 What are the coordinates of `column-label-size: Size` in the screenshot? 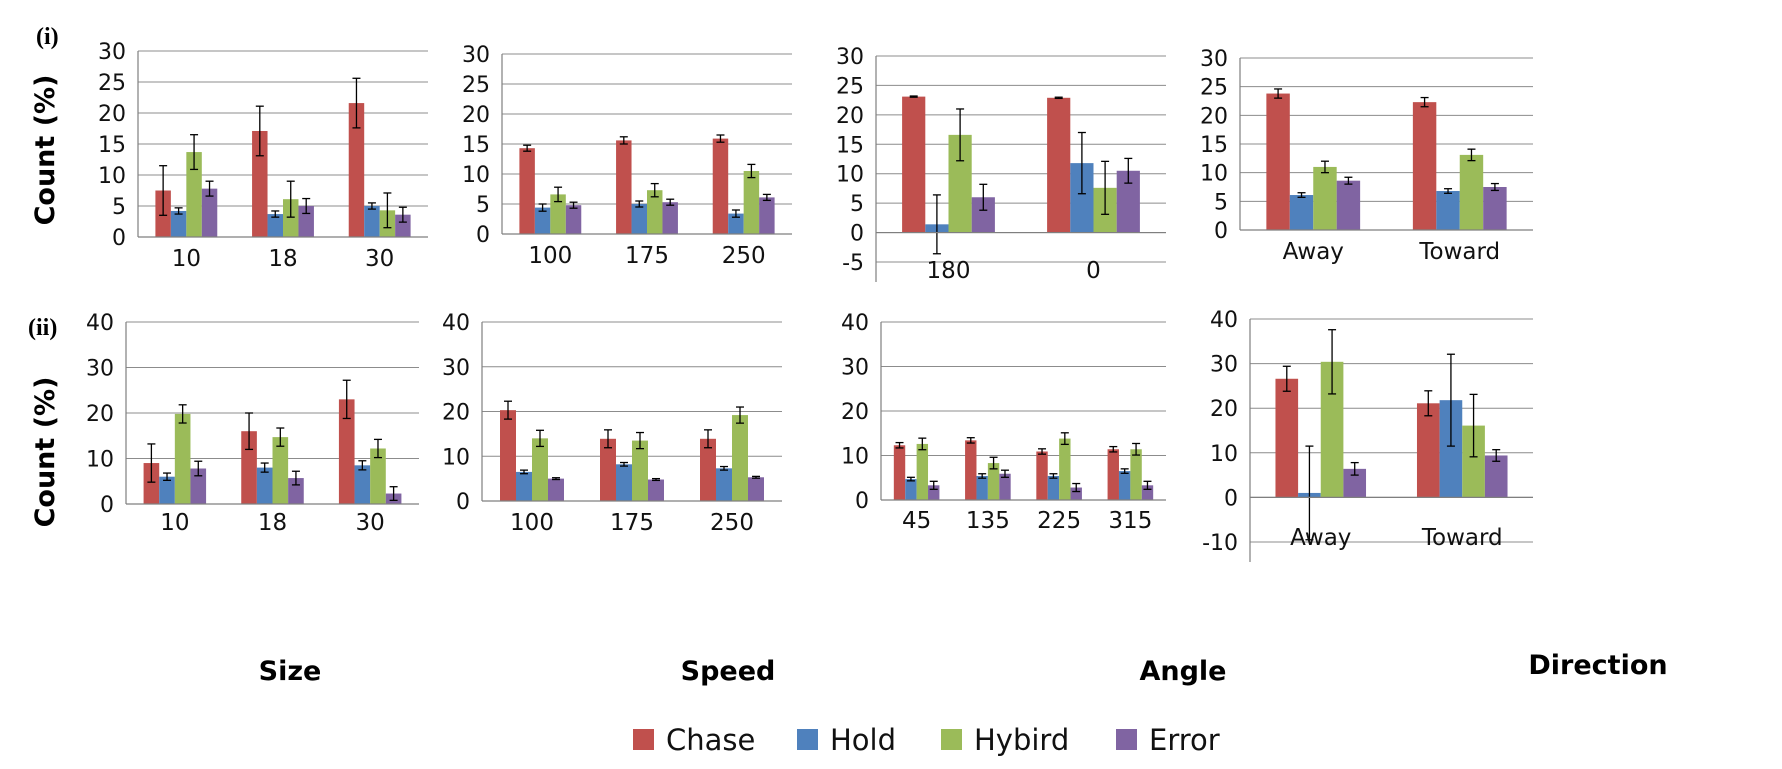 It's located at (290, 671).